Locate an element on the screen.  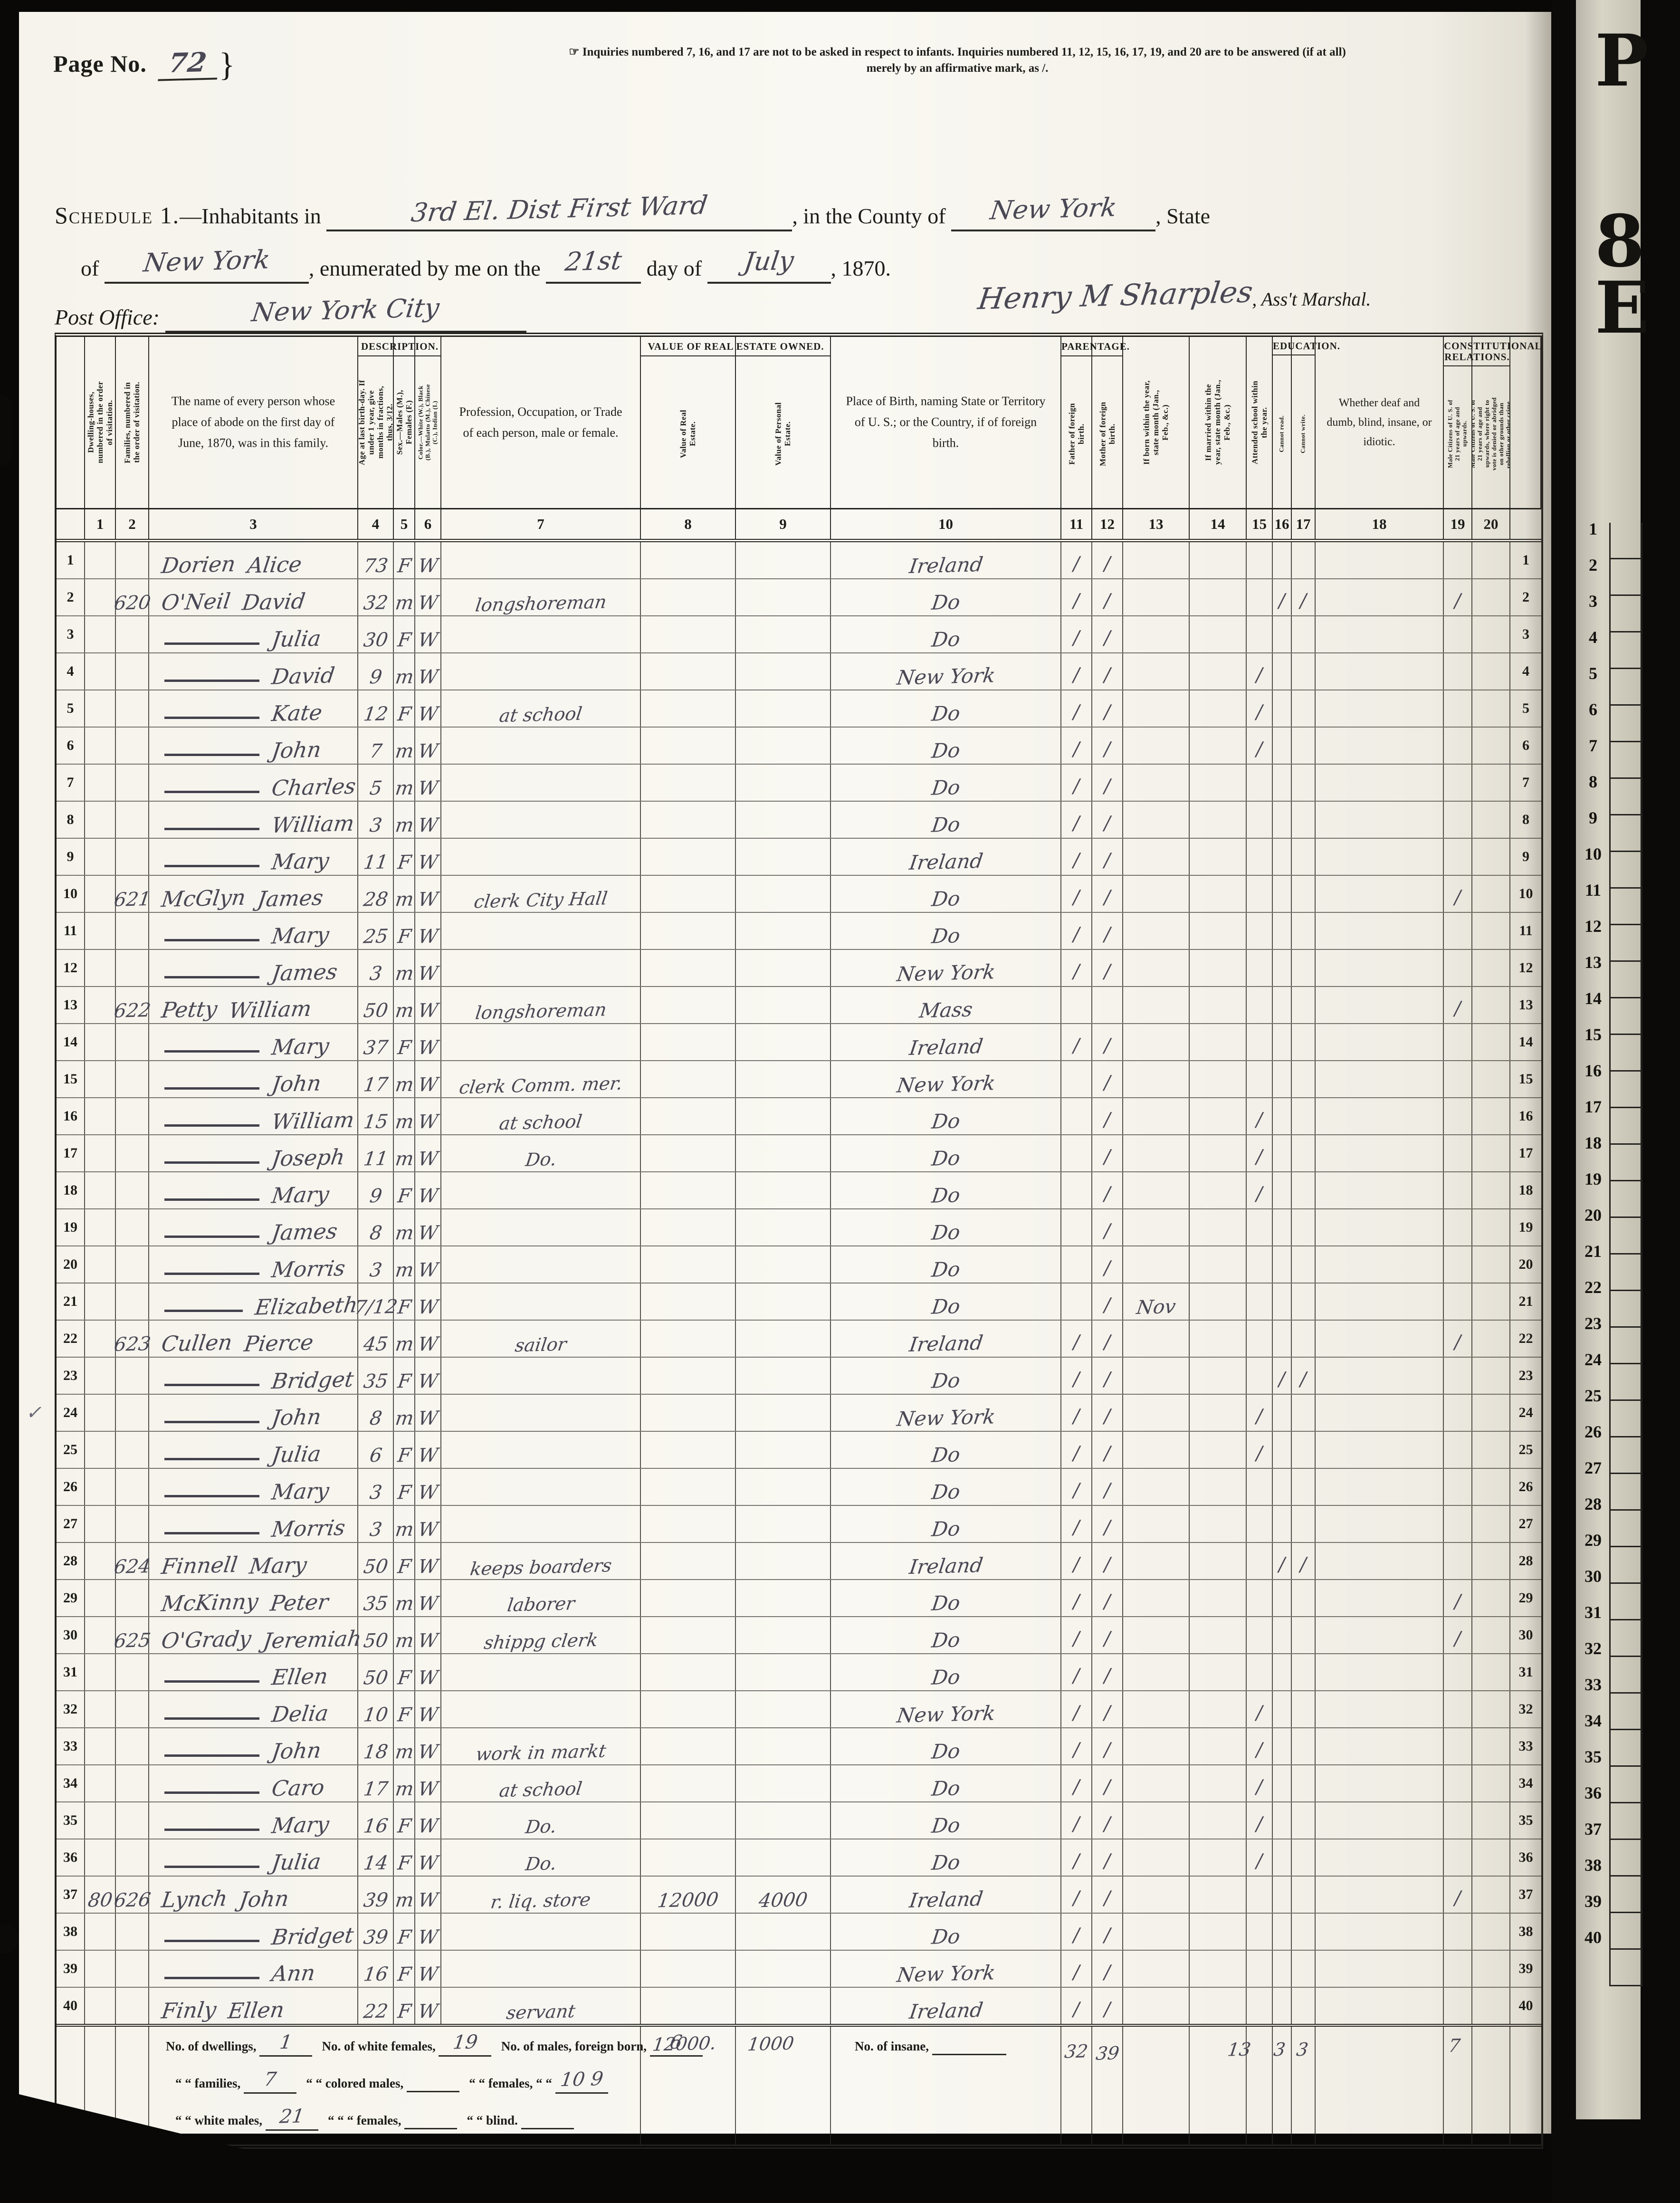
white-females-label: No. of white females, is located at coordinates (379, 2046).